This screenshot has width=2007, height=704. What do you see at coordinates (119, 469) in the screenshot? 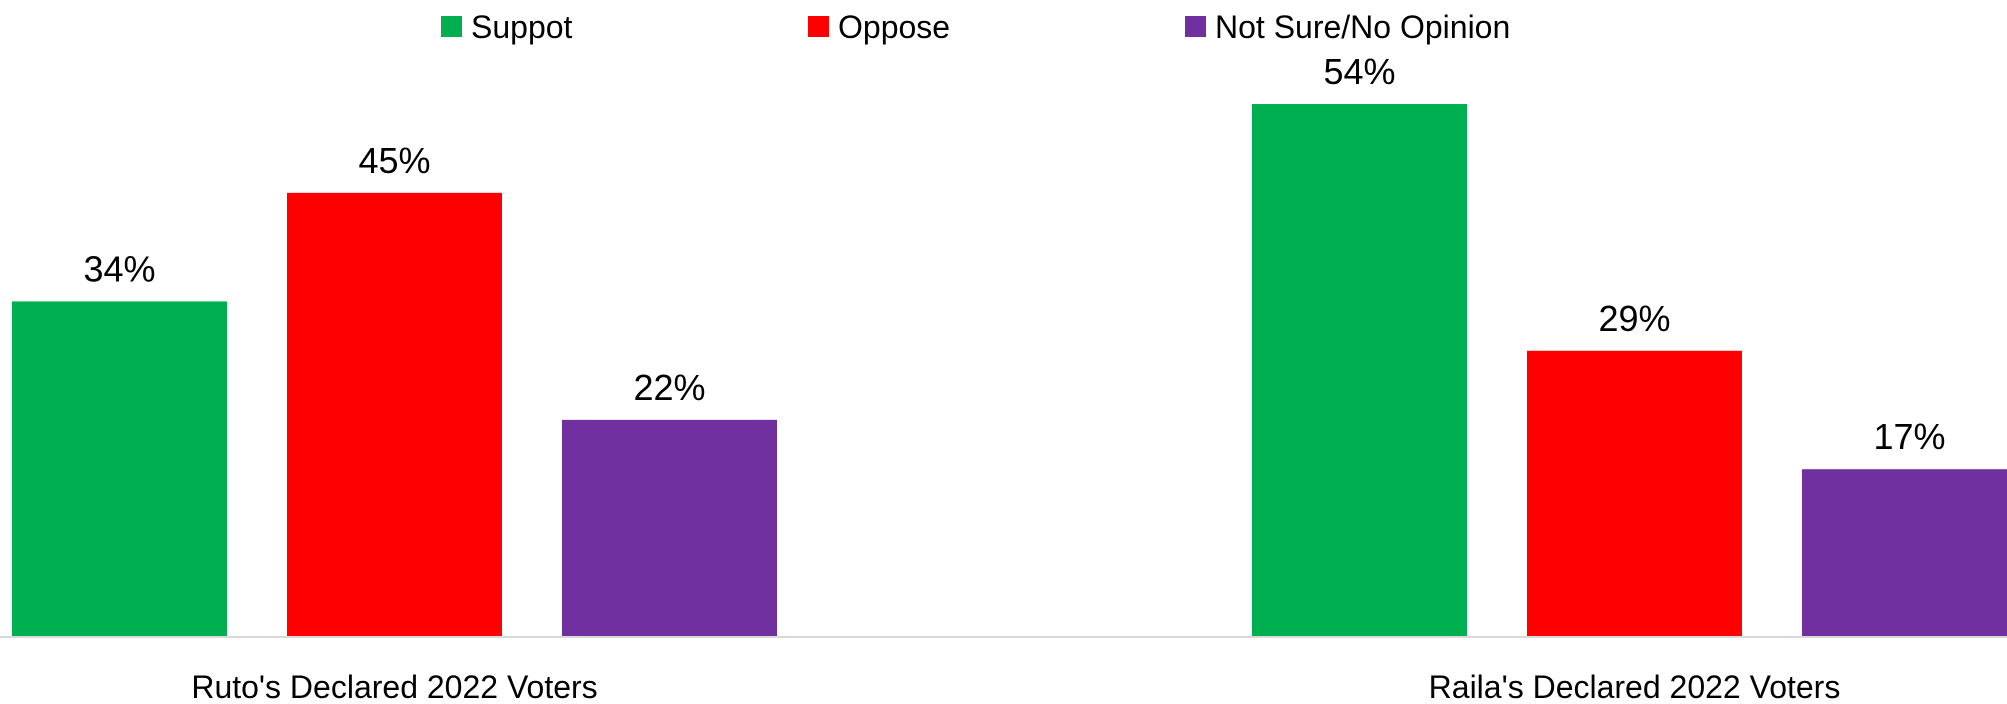
I see `bar-suppot-ruto` at bounding box center [119, 469].